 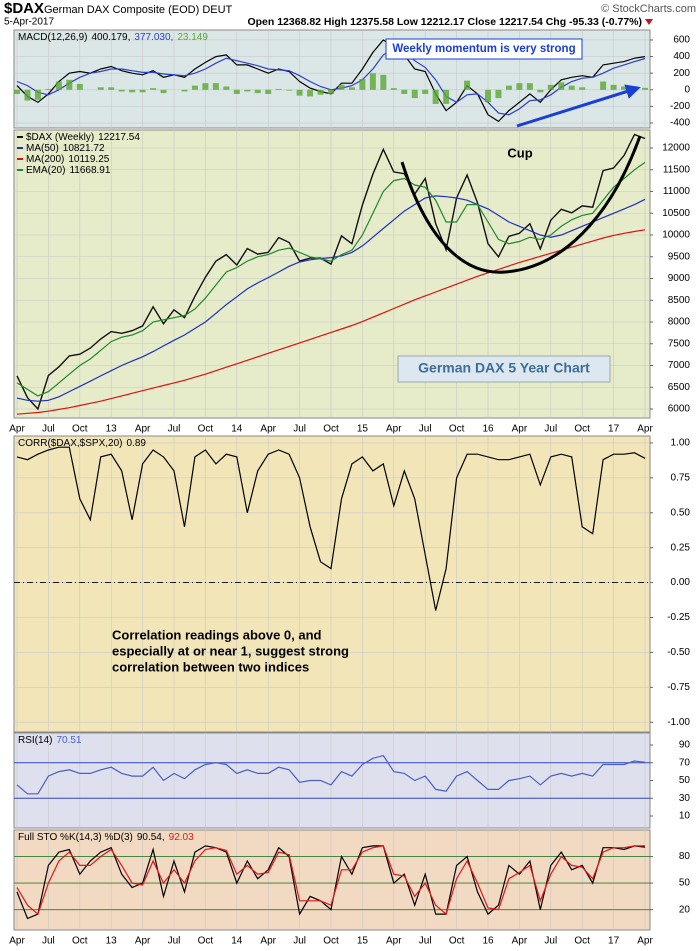 What do you see at coordinates (110, 37) in the screenshot?
I see `legend-value: 400.179,` at bounding box center [110, 37].